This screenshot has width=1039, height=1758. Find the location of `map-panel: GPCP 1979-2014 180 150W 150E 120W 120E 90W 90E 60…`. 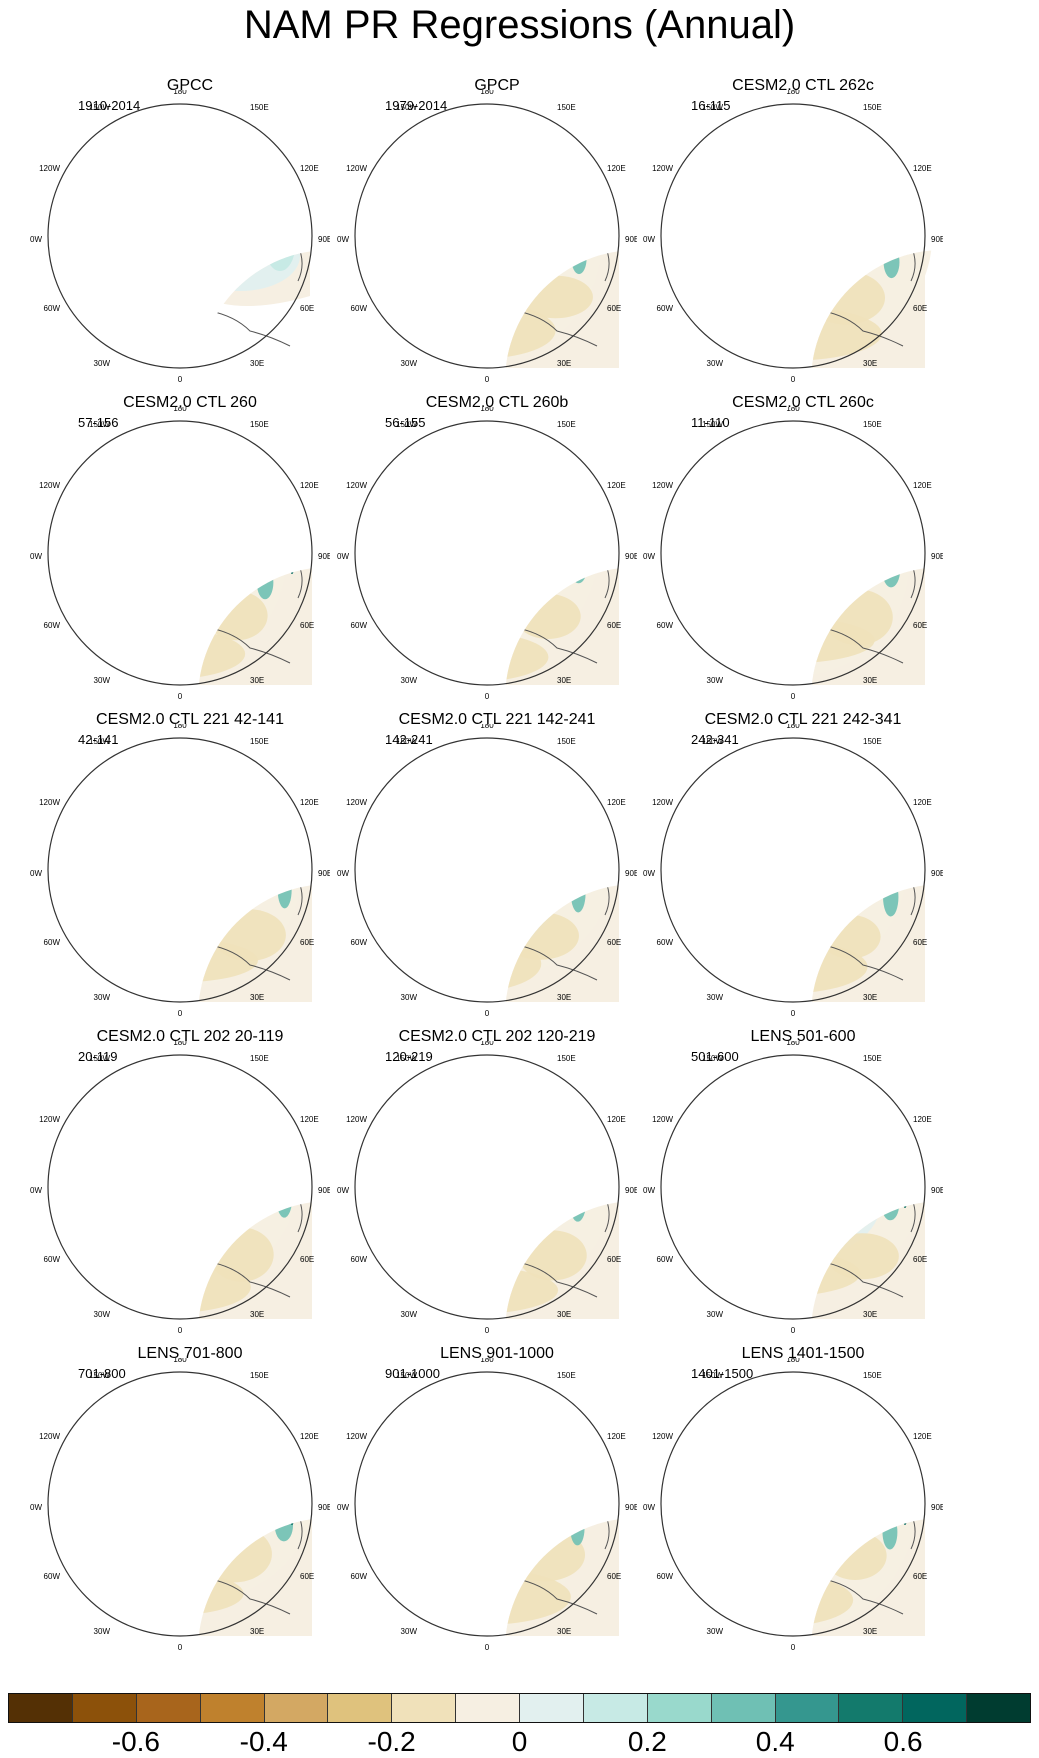

map-panel: GPCP 1979-2014 180 150W 150E 120W 120E 90W 90E 60… is located at coordinates (502, 231).